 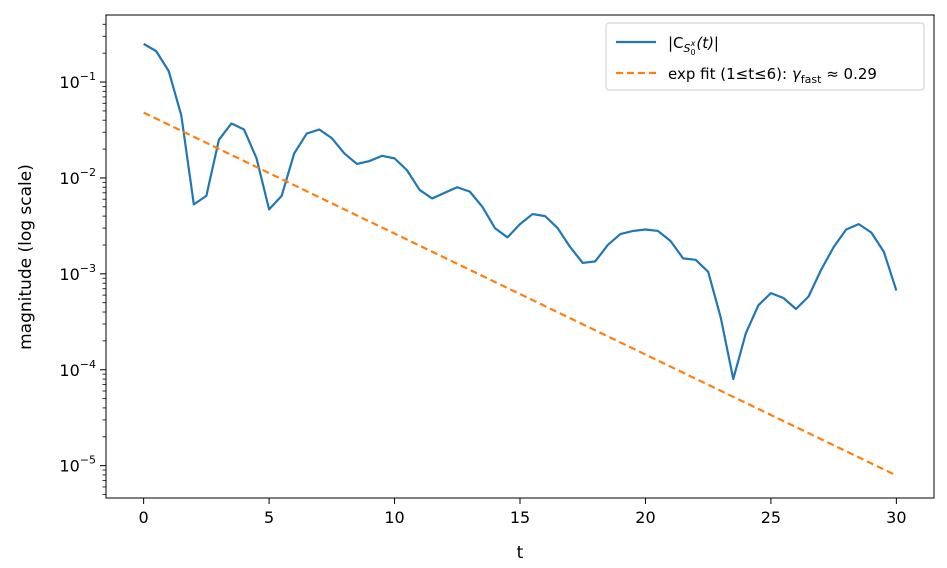 I want to click on legend-box, so click(x=765, y=56).